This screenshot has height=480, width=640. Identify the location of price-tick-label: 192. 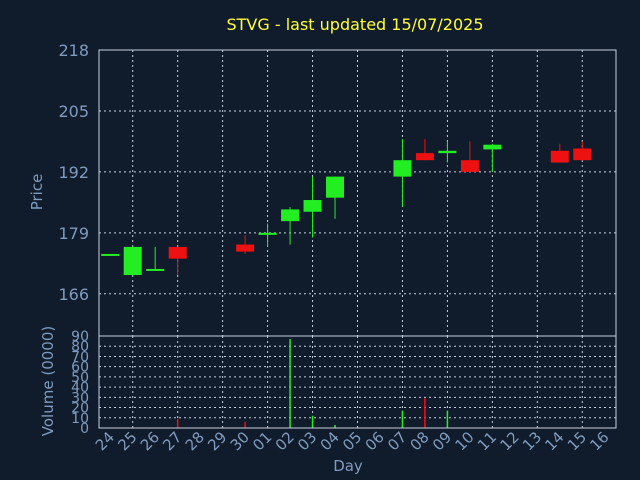
(73, 172).